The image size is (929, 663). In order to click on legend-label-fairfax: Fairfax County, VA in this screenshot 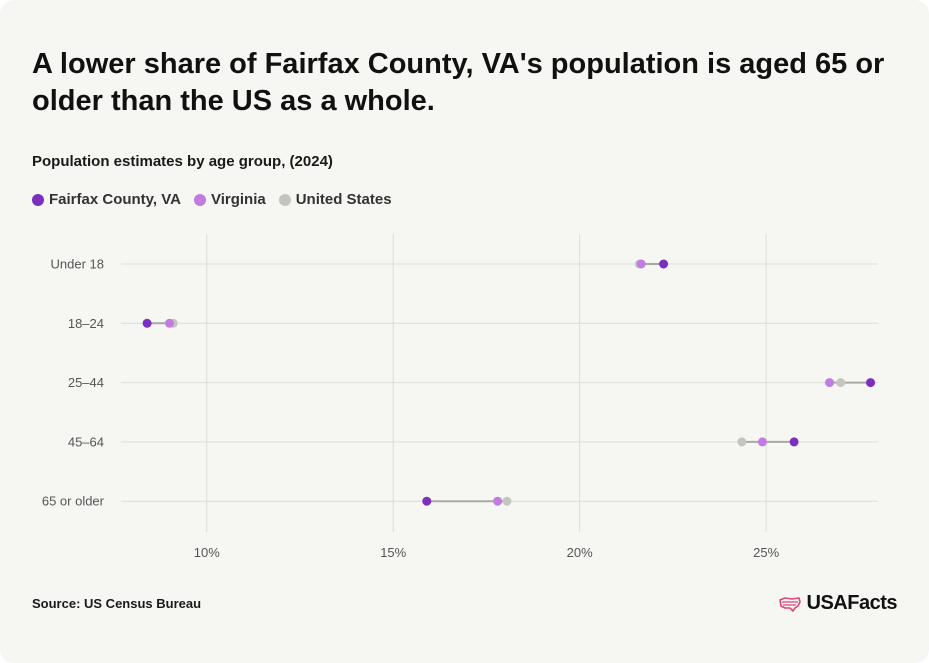, I will do `click(115, 199)`.